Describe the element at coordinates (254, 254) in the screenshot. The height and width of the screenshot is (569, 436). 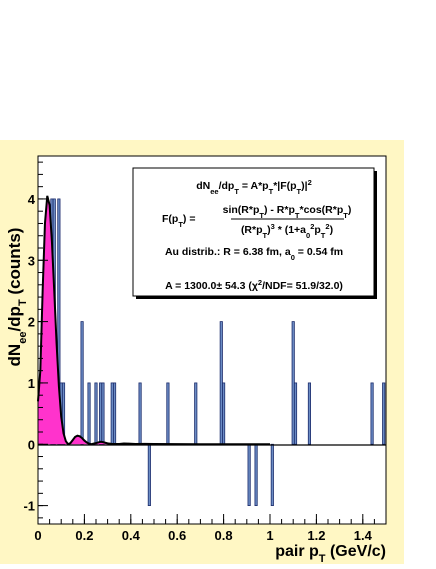
I see `legend-distribution-line: Au distrib.: R = 6.38 fm, a0 = 0.54 fm` at that location.